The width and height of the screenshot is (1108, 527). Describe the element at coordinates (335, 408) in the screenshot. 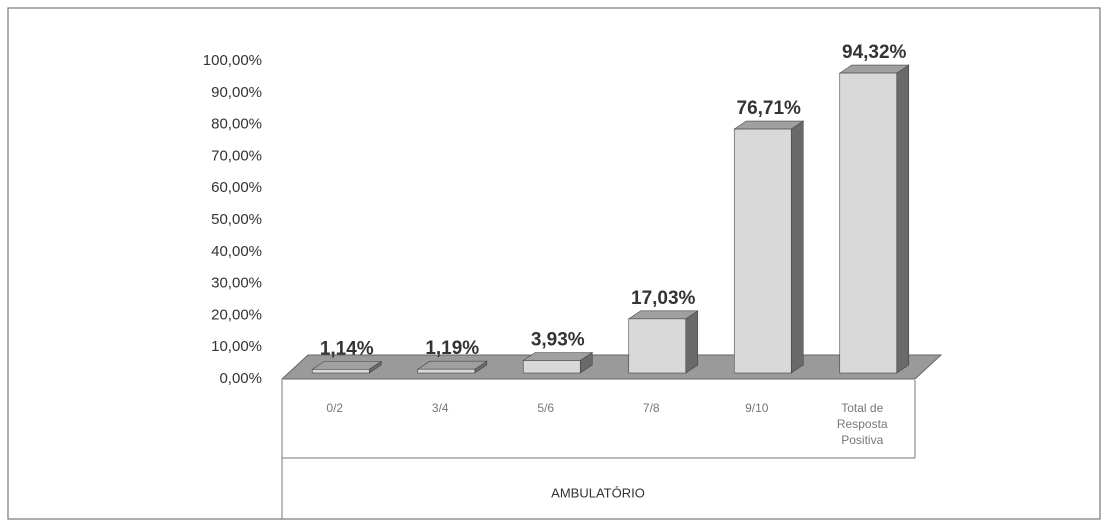

I see `x-tick-label: 0/2` at that location.